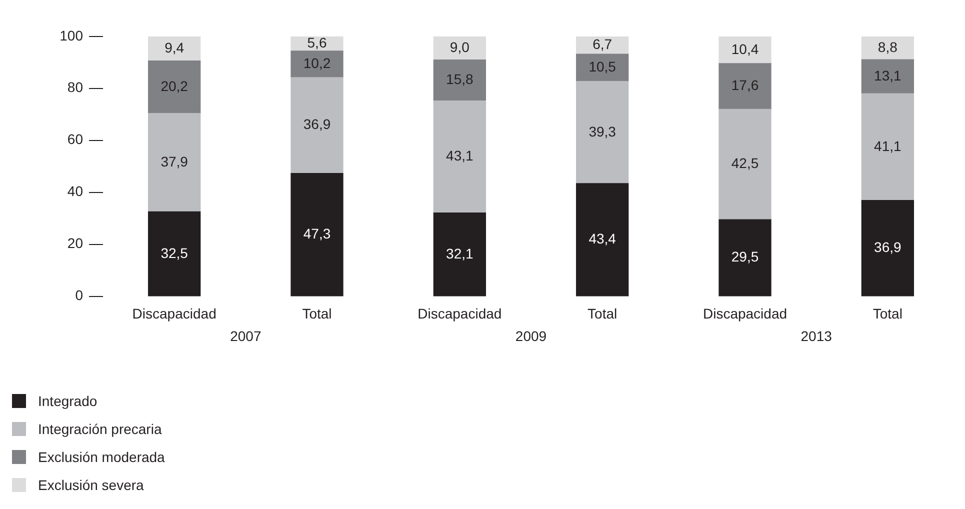  What do you see at coordinates (246, 336) in the screenshot?
I see `text: 2007` at bounding box center [246, 336].